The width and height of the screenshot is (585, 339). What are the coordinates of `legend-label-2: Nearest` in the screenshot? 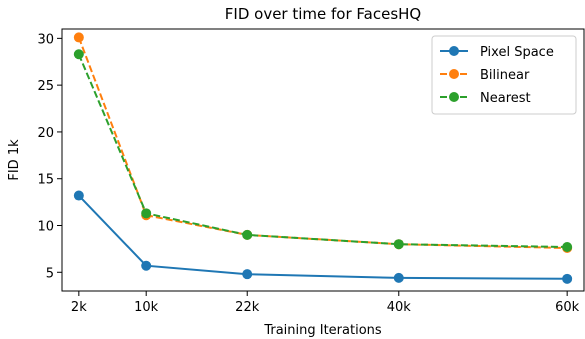 It's located at (505, 98).